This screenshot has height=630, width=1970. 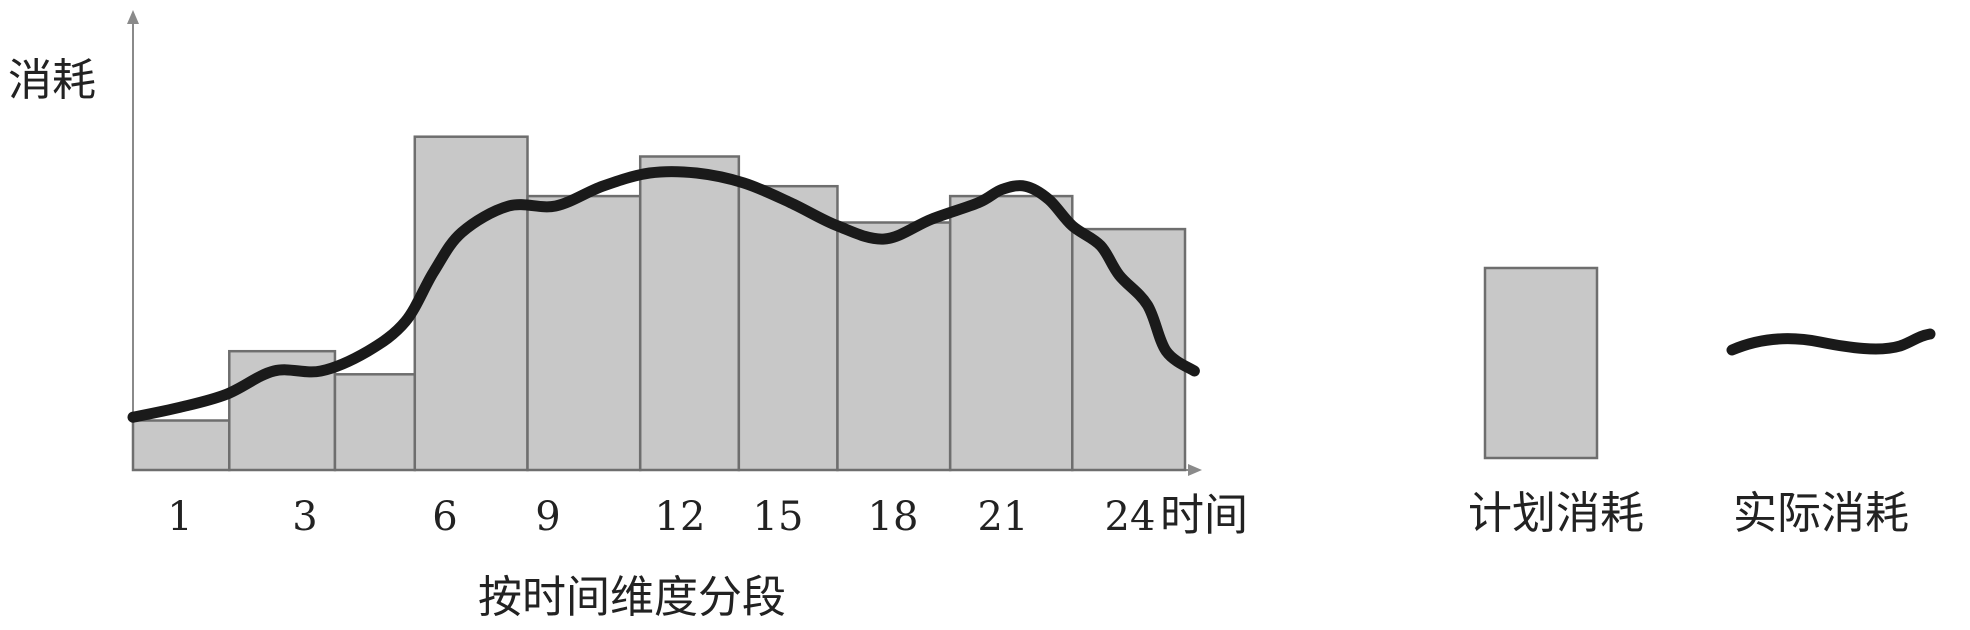 What do you see at coordinates (1130, 517) in the screenshot?
I see `x-tick-label-24: 24` at bounding box center [1130, 517].